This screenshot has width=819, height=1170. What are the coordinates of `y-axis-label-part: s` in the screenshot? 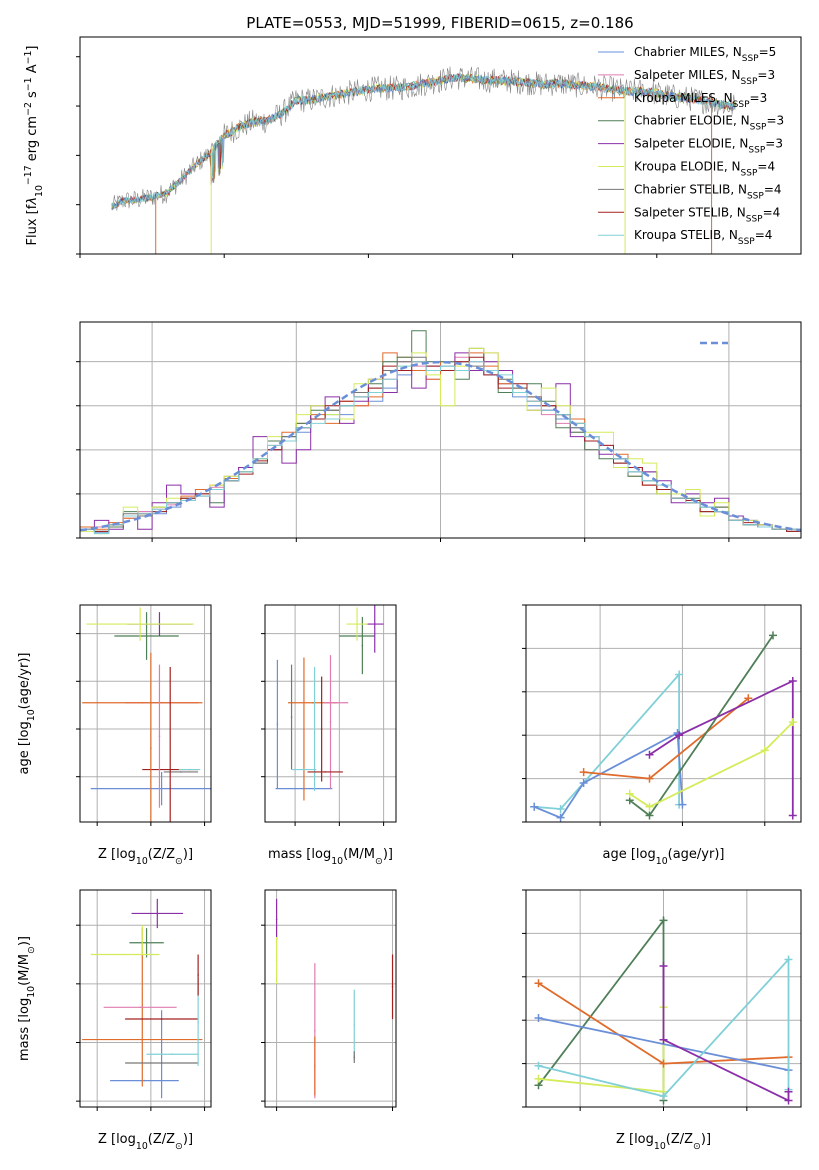 It's located at (32, 96).